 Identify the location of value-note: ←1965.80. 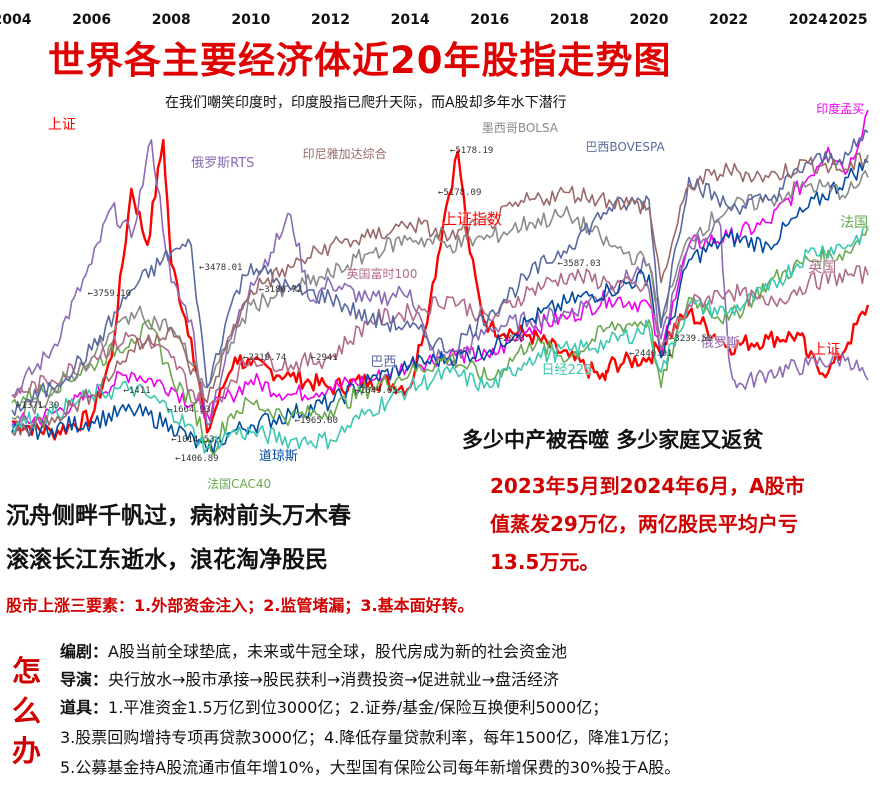
(316, 421).